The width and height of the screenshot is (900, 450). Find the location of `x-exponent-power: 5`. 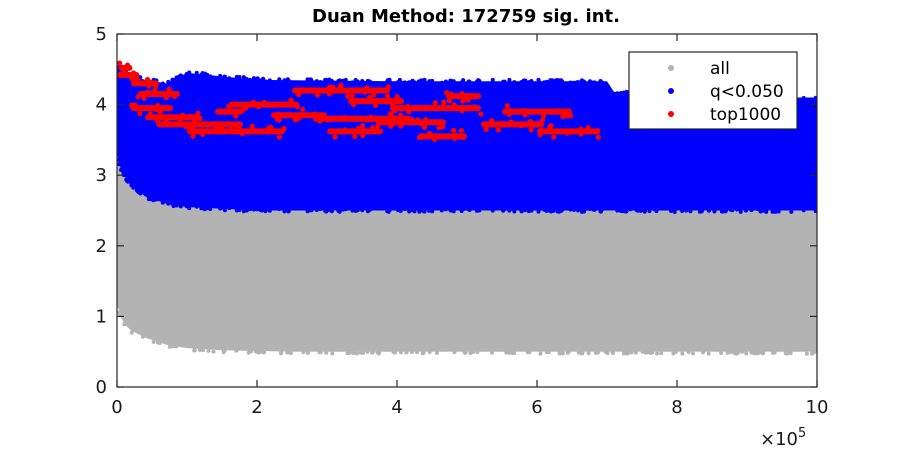

x-exponent-power: 5 is located at coordinates (802, 433).